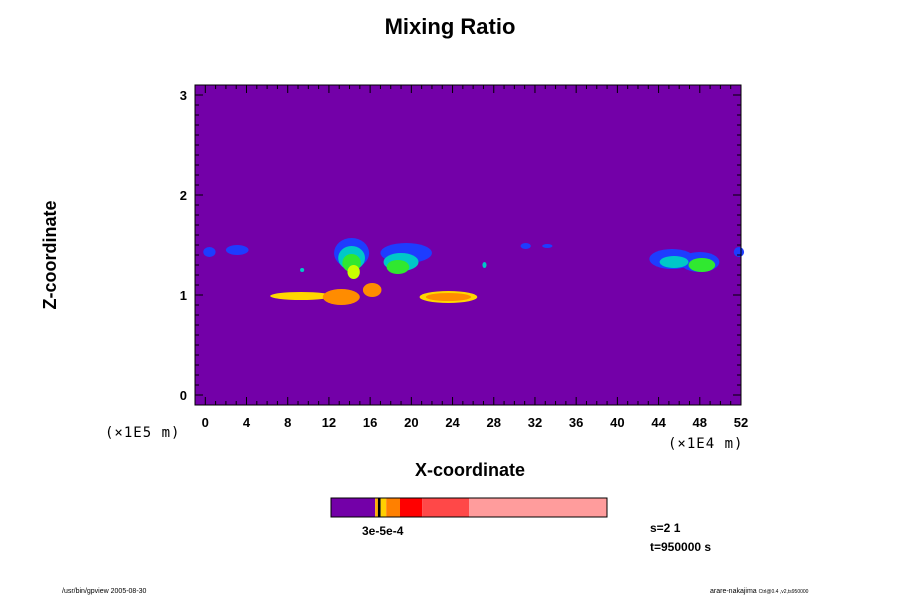  Describe the element at coordinates (700, 422) in the screenshot. I see `x-tick-label: 48` at that location.